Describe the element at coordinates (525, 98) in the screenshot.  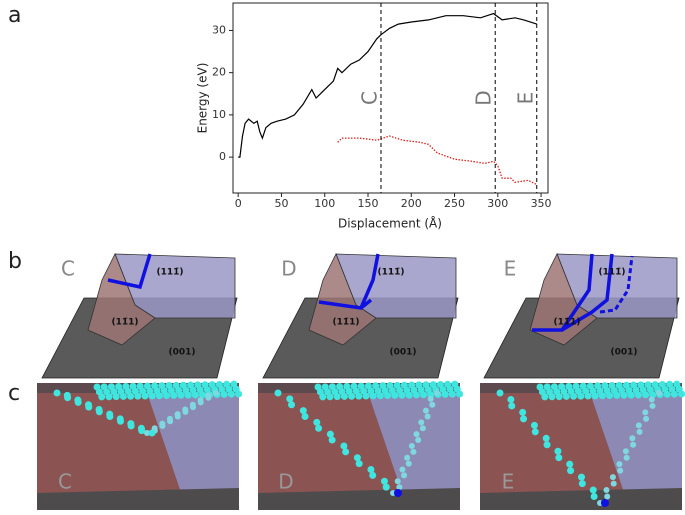
I see `marker-label: E` at that location.